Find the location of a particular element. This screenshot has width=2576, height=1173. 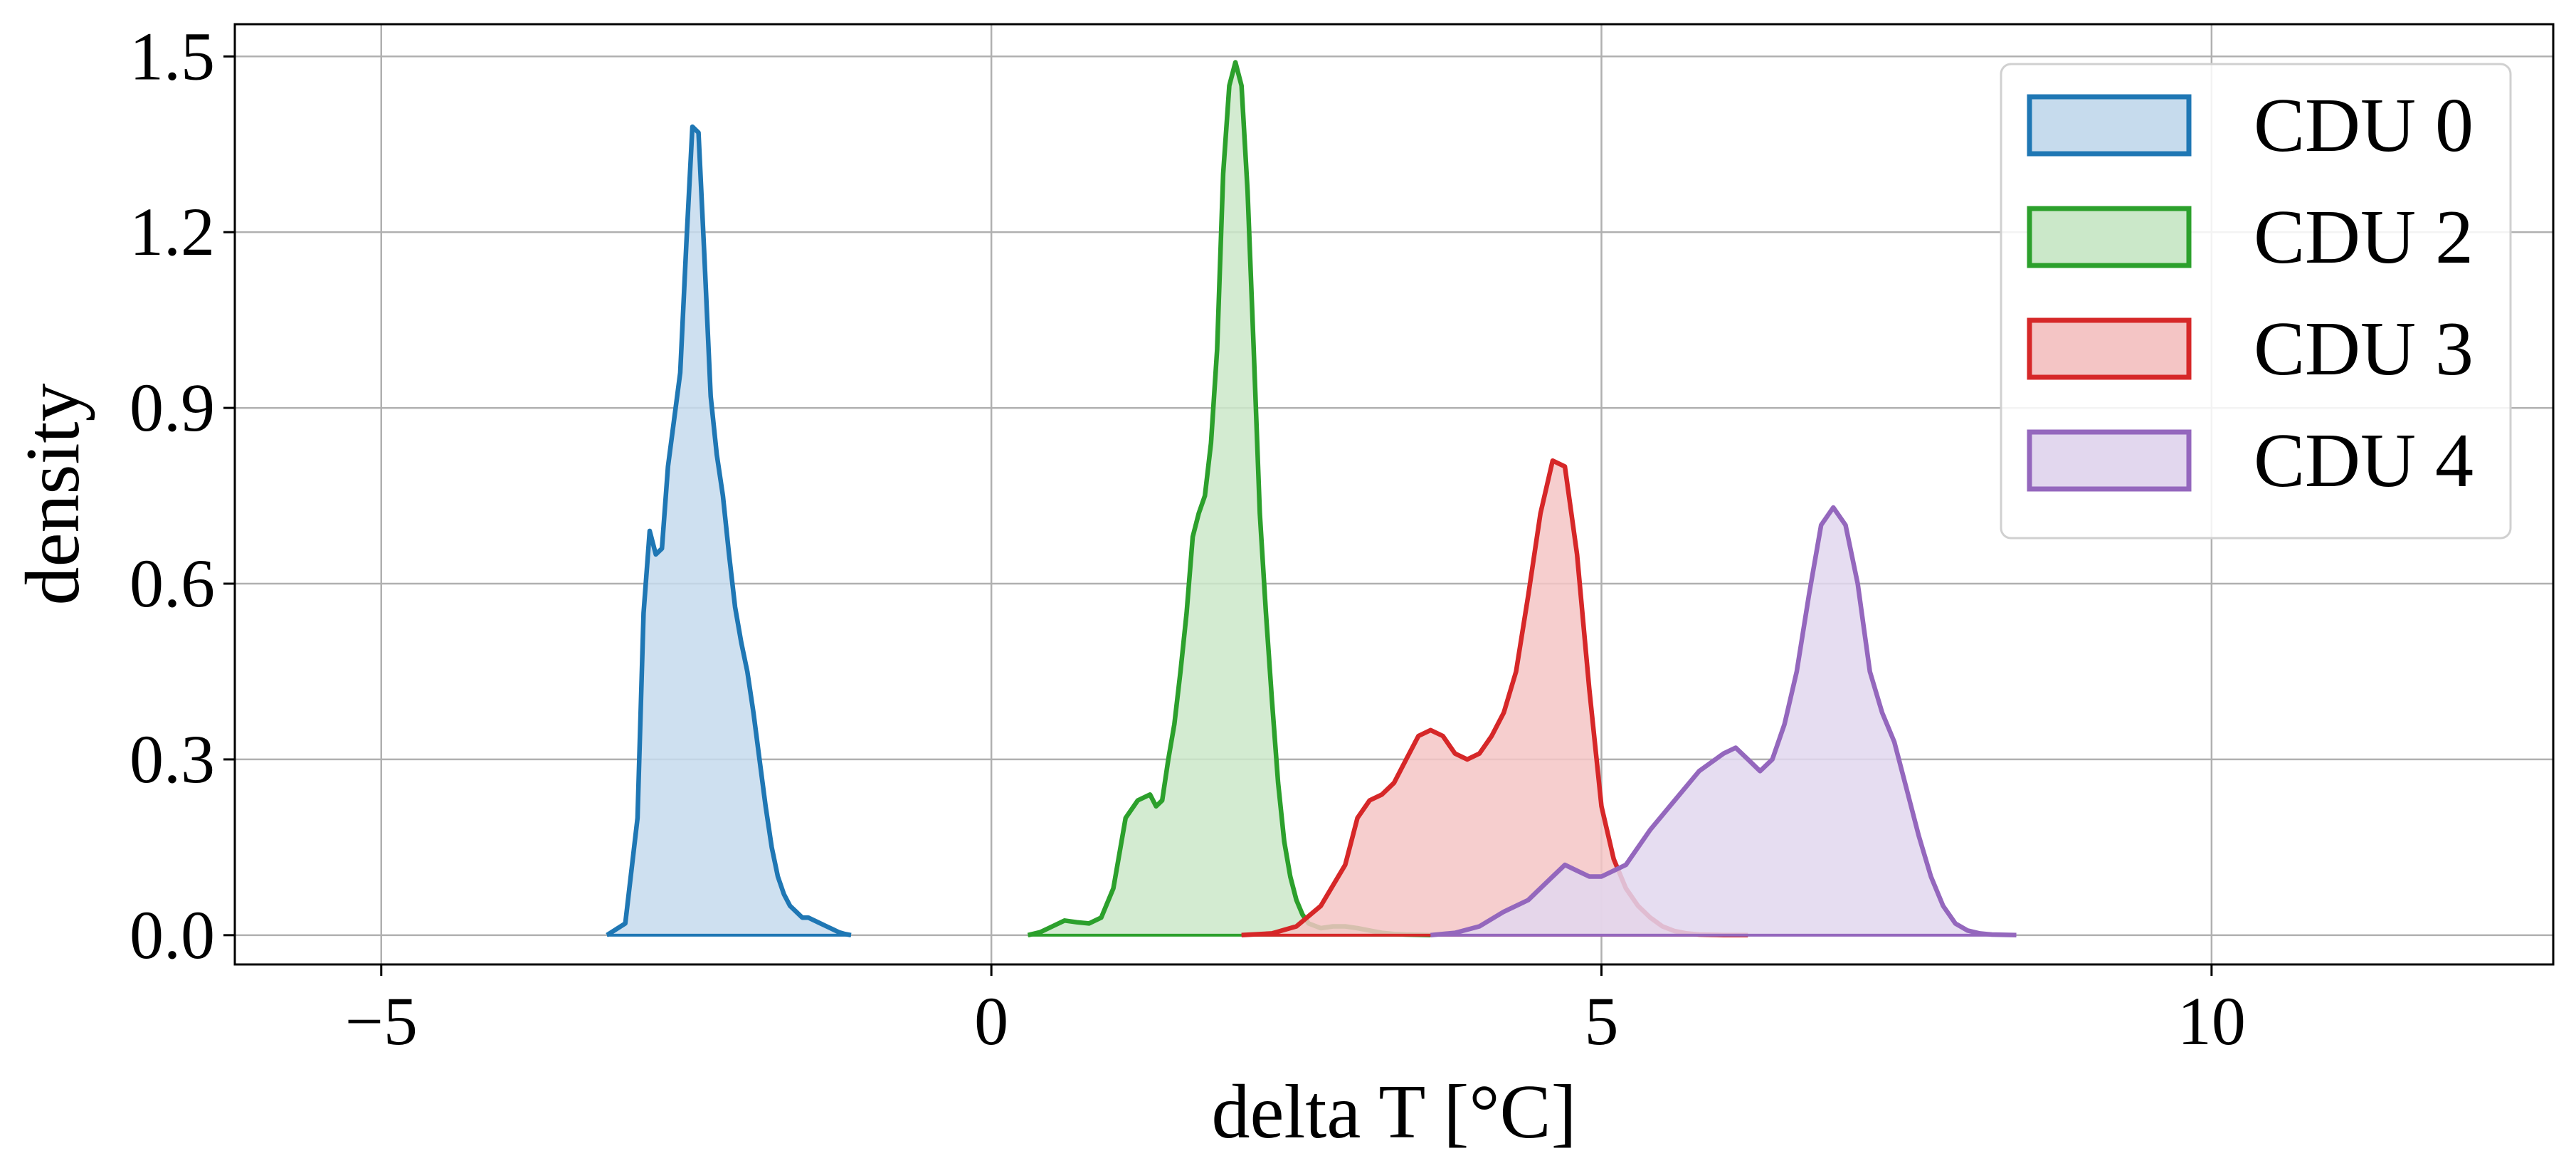

legend-item: CDU 3 is located at coordinates (2250, 349).